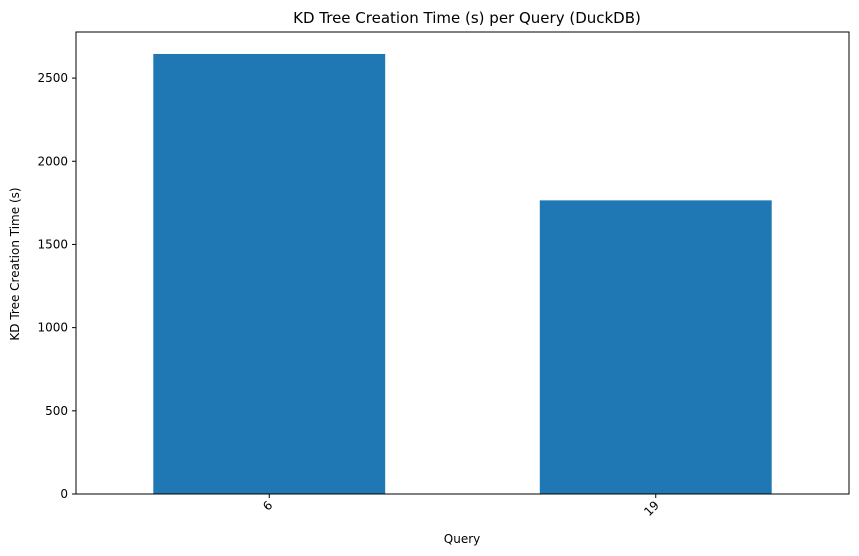 The height and width of the screenshot is (556, 859). I want to click on x-axis-label: Query, so click(462, 539).